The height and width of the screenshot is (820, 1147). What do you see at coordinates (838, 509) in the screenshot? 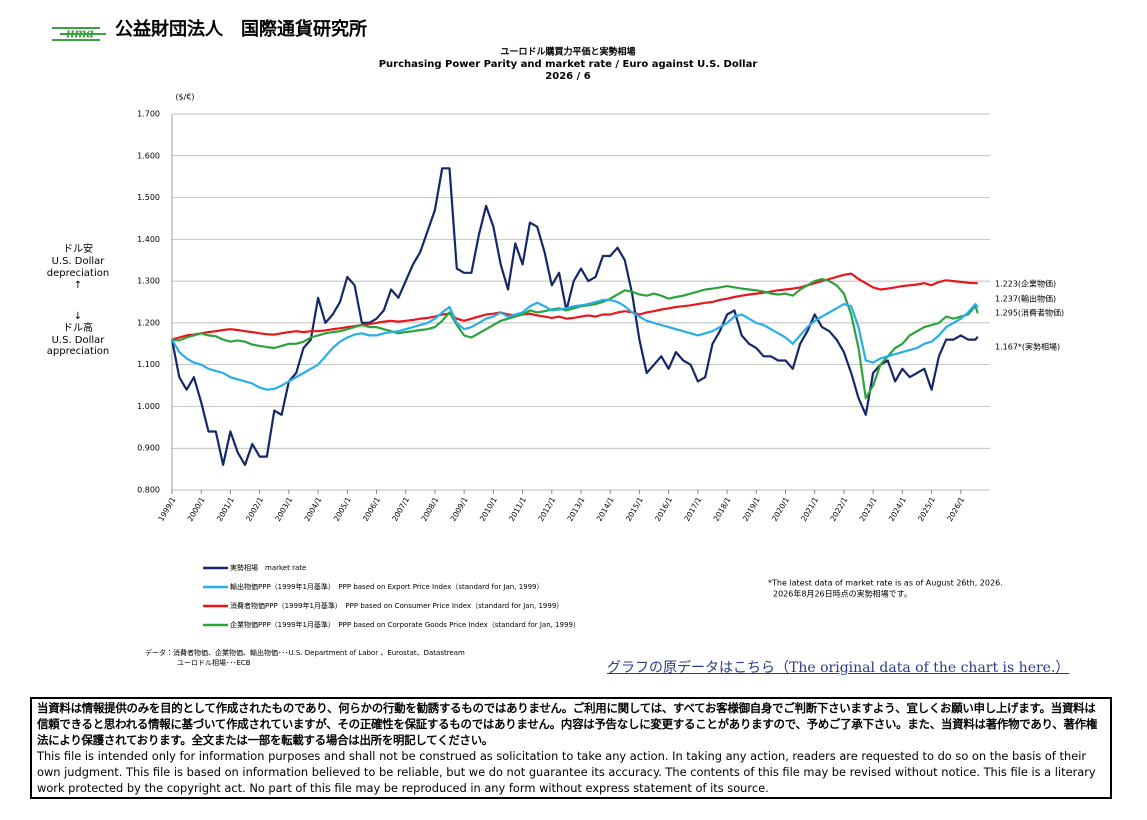
I see `x-tick-label: 2022/1` at bounding box center [838, 509].